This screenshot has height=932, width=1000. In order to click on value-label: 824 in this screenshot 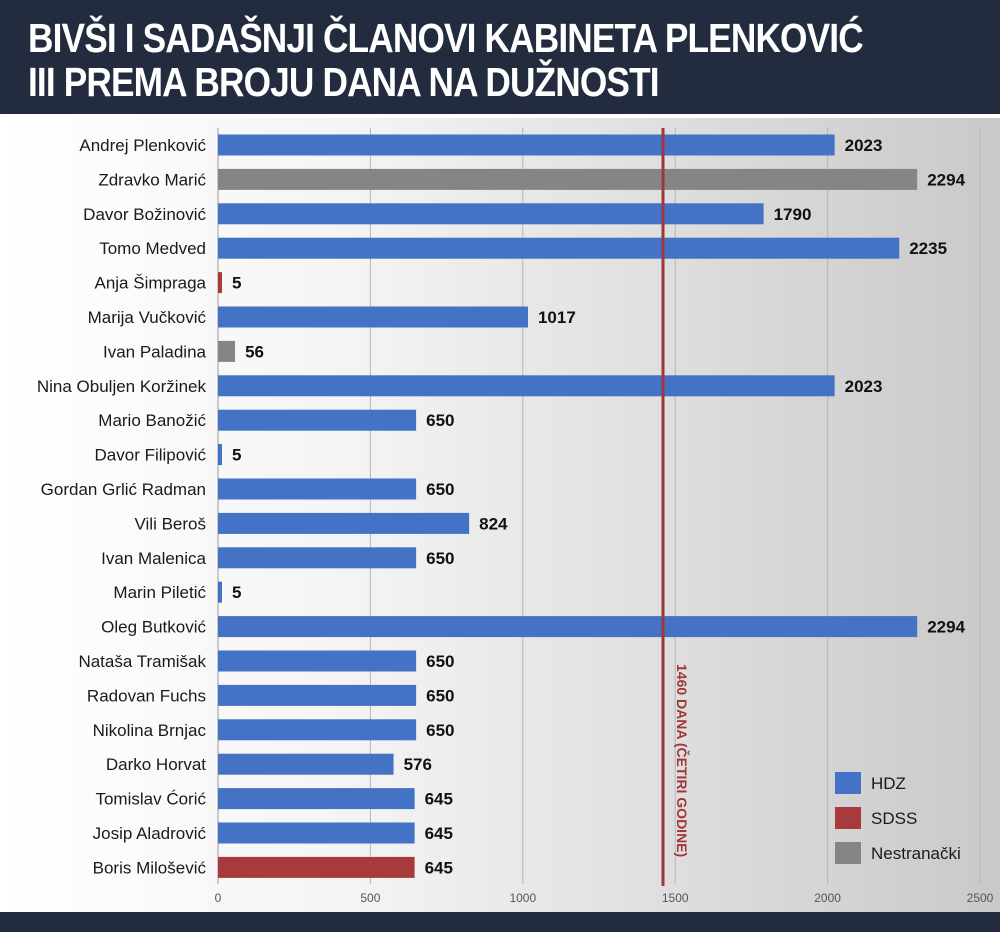, I will do `click(493, 523)`.